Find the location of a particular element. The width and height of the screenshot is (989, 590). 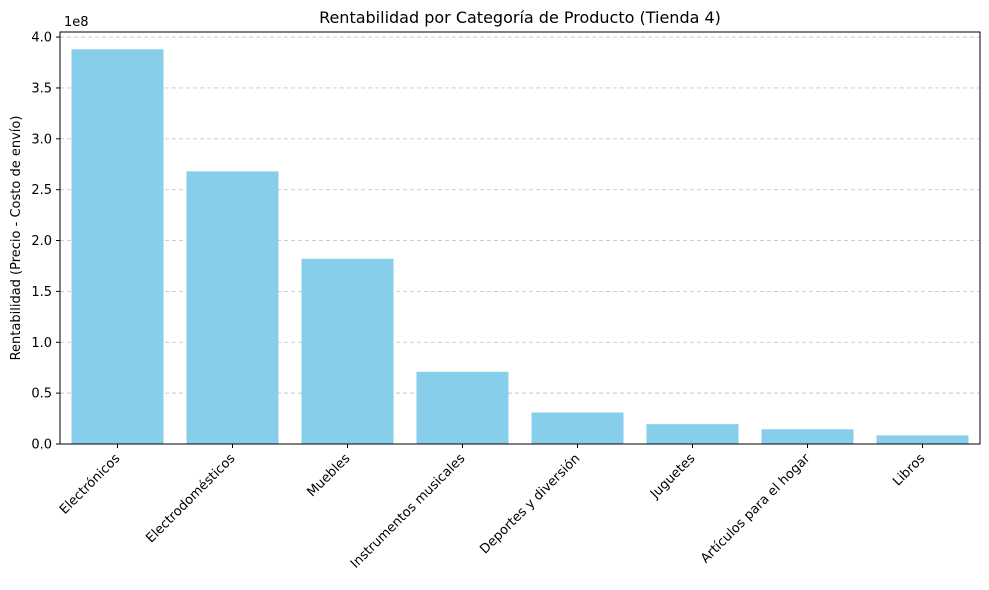

y-axis-label: Rentabilidad (Precio - Costo de envío) is located at coordinates (16, 238).